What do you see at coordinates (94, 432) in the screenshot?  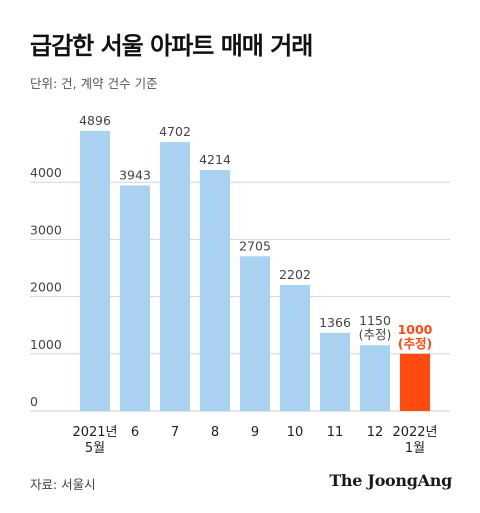 I see `x-tick-label: 2021년` at bounding box center [94, 432].